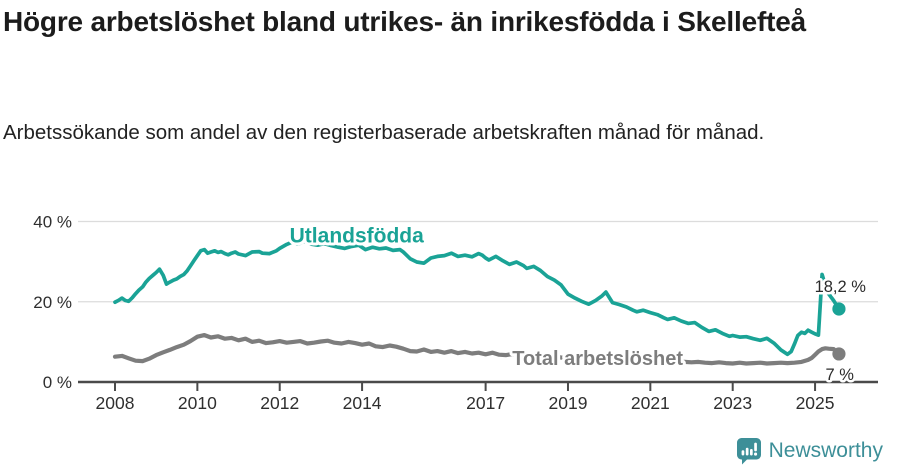 The width and height of the screenshot is (900, 474). What do you see at coordinates (825, 450) in the screenshot?
I see `brand-name: Newsworthy` at bounding box center [825, 450].